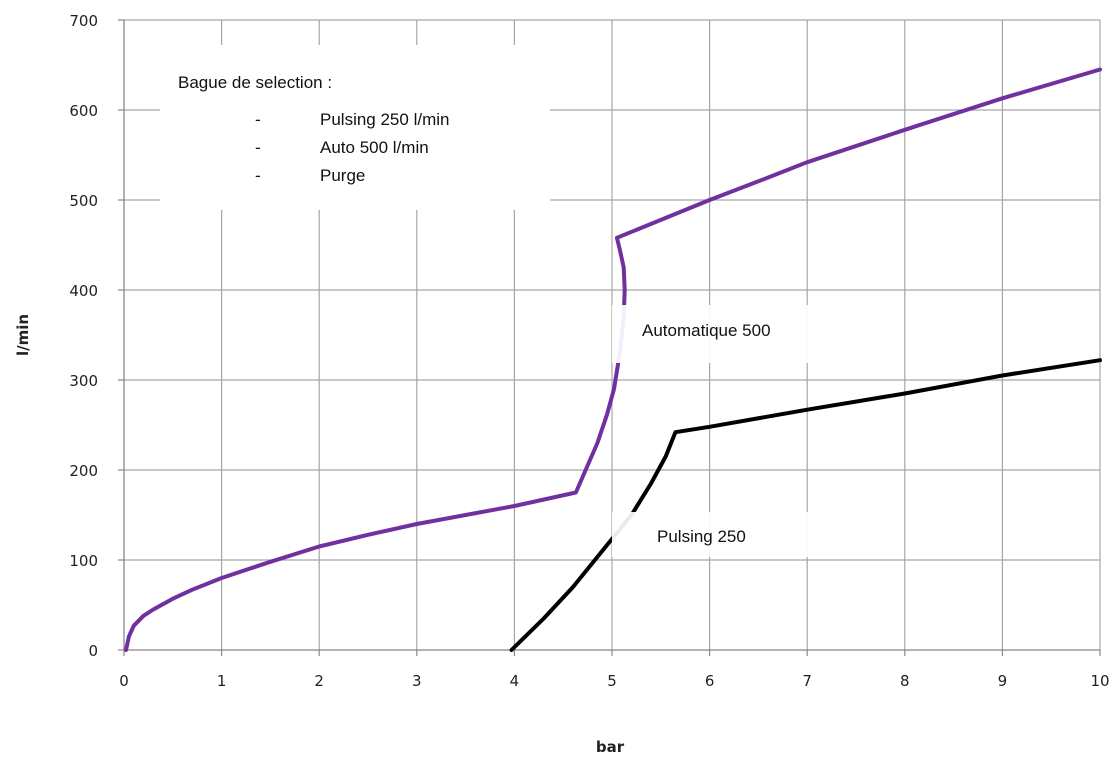 This screenshot has width=1117, height=758. What do you see at coordinates (83, 336) in the screenshot?
I see `y-tick-labels: 0 100 200 300 400 500 600 700` at bounding box center [83, 336].